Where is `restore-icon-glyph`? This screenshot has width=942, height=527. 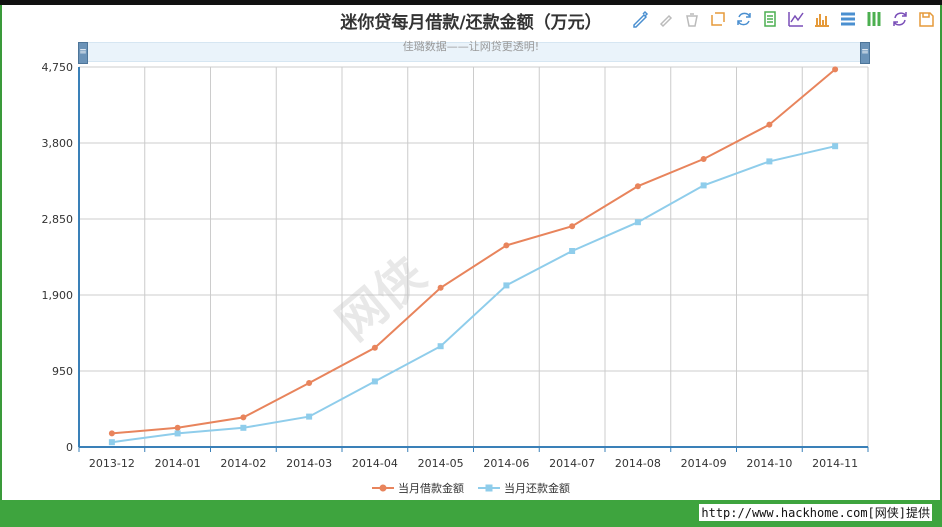
restore-icon-glyph is located at coordinates (900, 19).